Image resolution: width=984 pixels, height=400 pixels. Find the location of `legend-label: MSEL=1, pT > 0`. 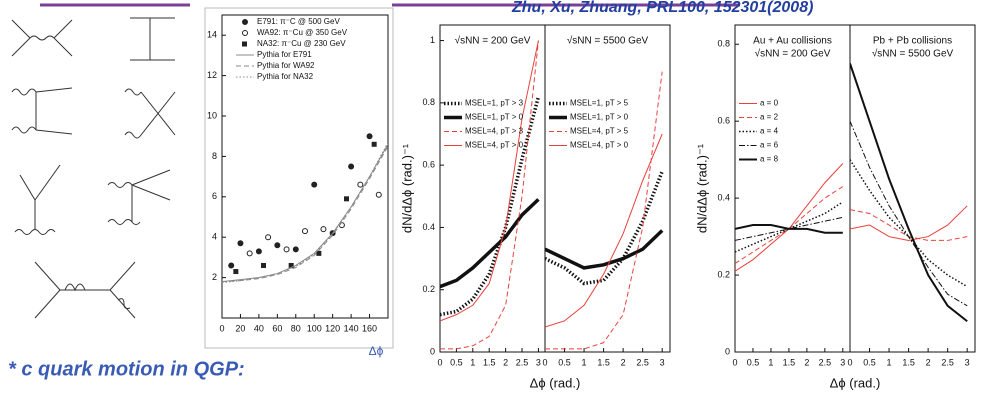

legend-label: MSEL=1, pT > 0 is located at coordinates (599, 117).